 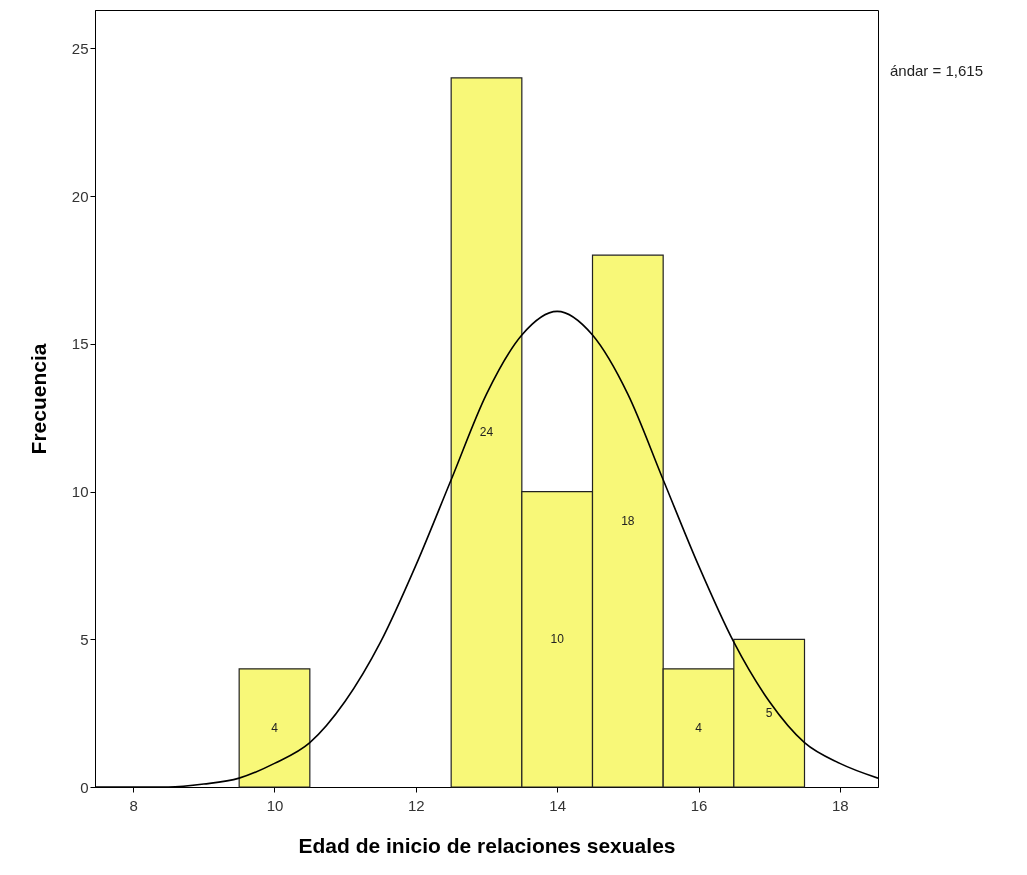 What do you see at coordinates (80, 492) in the screenshot?
I see `y-tick-label: 10` at bounding box center [80, 492].